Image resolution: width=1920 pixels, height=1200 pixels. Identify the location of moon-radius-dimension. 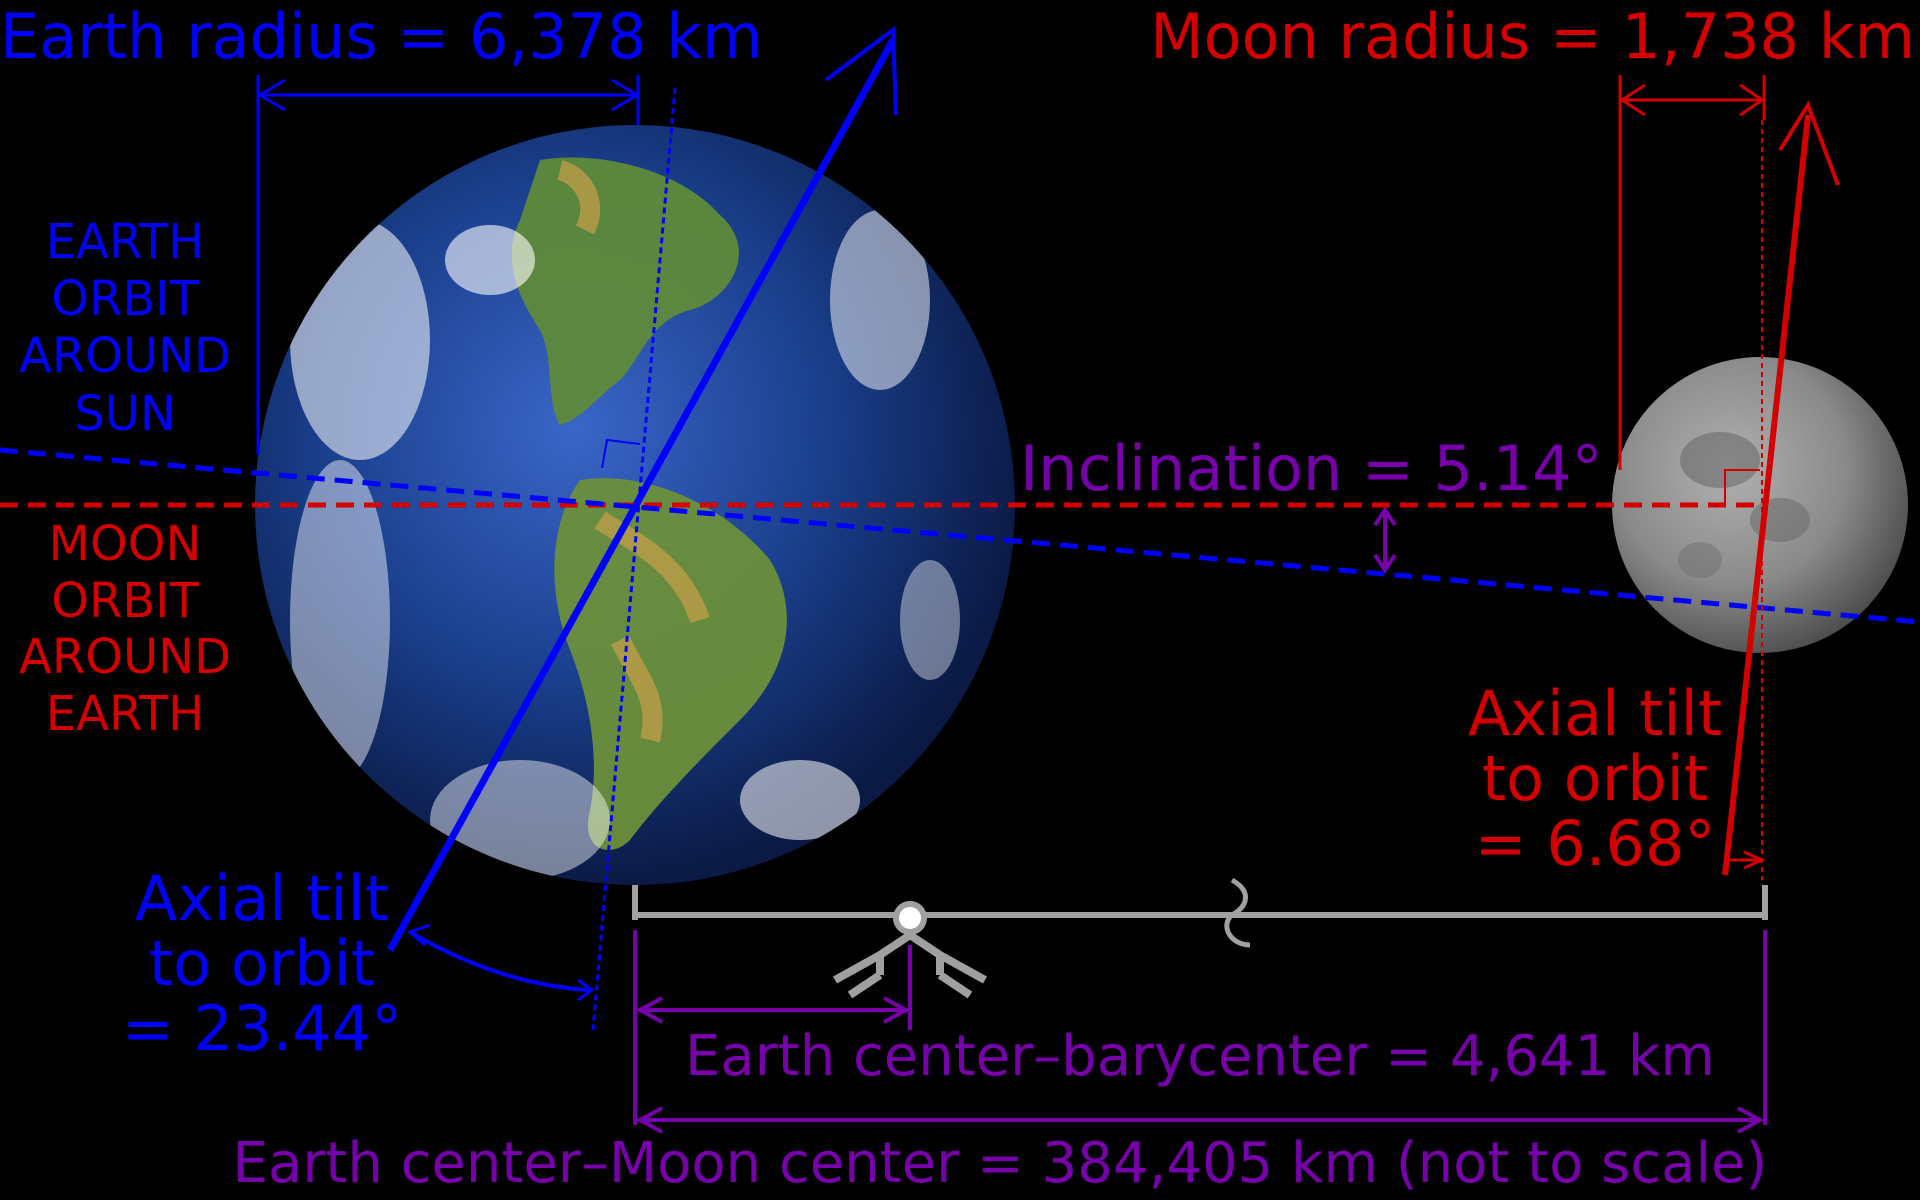
(1692, 272).